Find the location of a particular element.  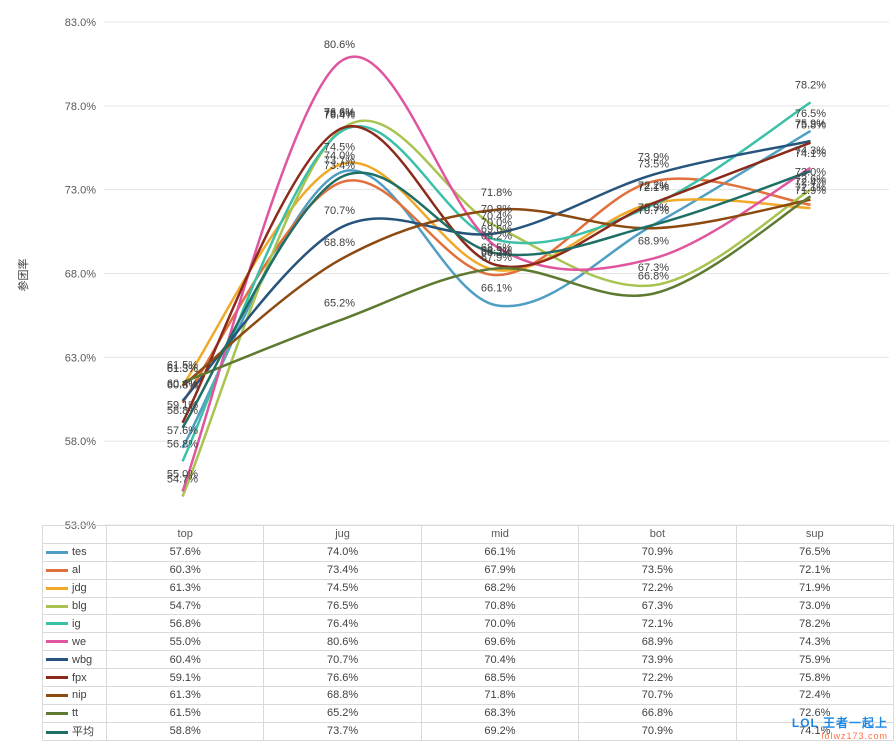

table-cell: 72.6% is located at coordinates (814, 713).